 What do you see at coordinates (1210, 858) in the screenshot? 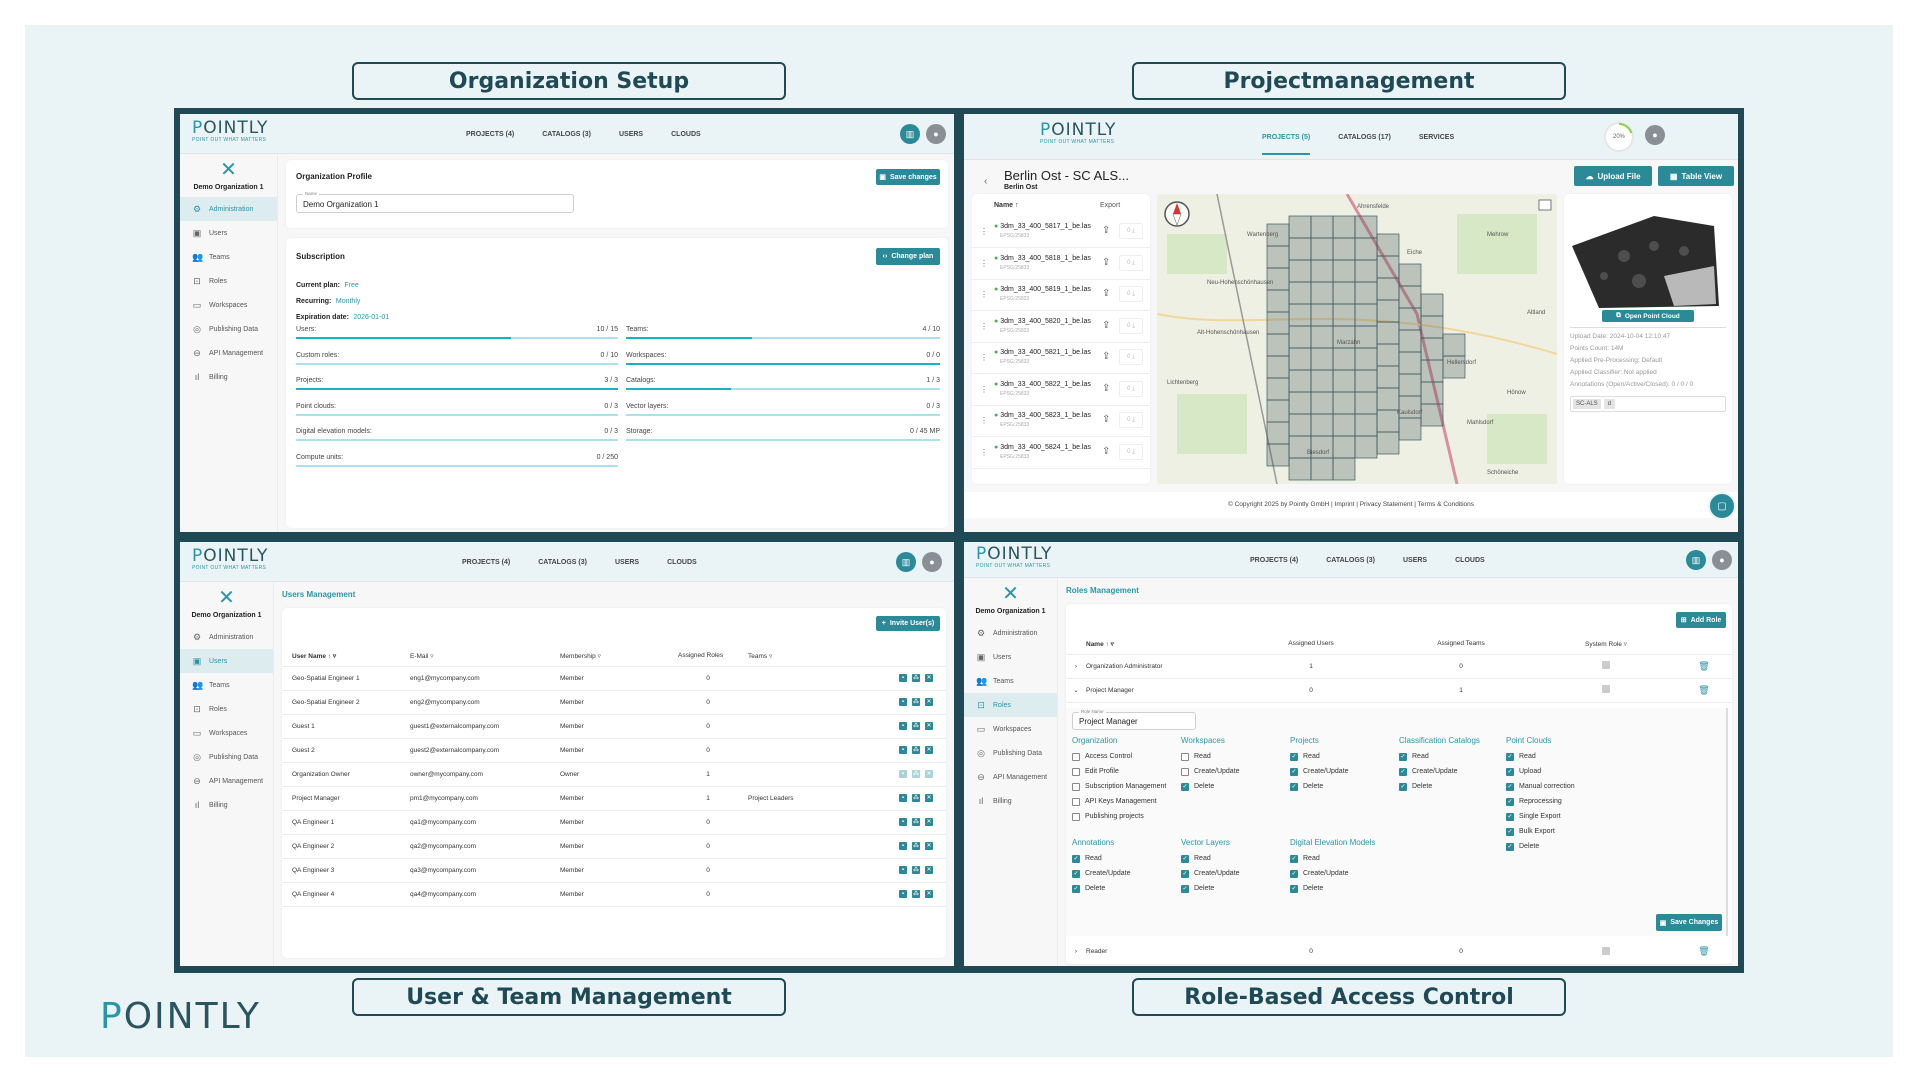
I see `permission-checkbox: ✓ Read` at bounding box center [1210, 858].